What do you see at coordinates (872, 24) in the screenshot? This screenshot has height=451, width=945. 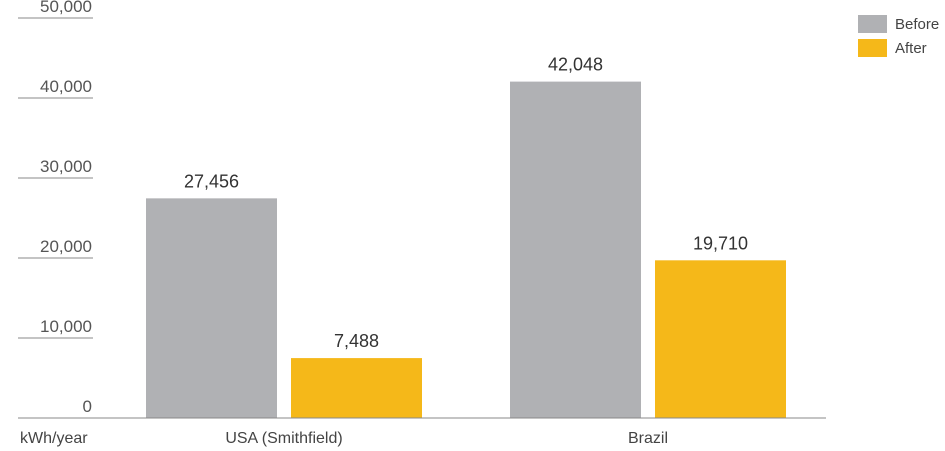 I see `legend-swatch-before` at bounding box center [872, 24].